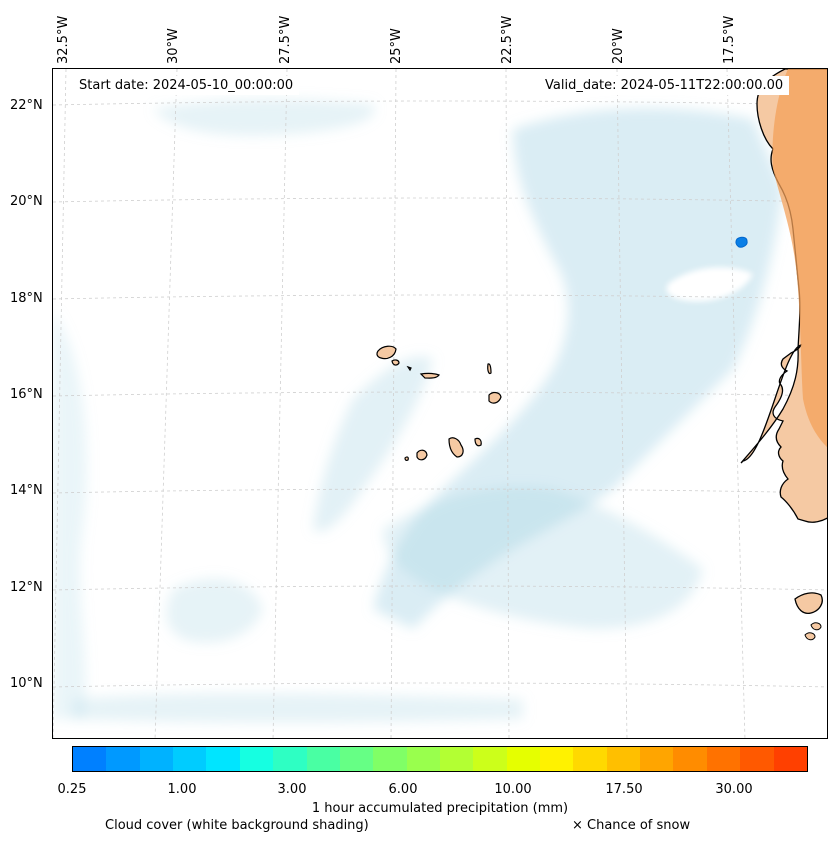  Describe the element at coordinates (440, 297) in the screenshot. I see `graticule-parallel-18n` at that location.